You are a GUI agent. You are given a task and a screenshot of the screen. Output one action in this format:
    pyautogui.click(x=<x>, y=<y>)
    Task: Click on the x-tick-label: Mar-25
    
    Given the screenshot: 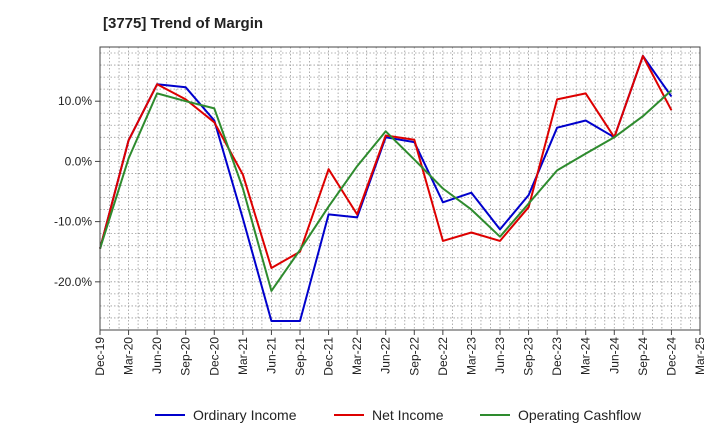 What is the action you would take?
    pyautogui.click(x=700, y=356)
    